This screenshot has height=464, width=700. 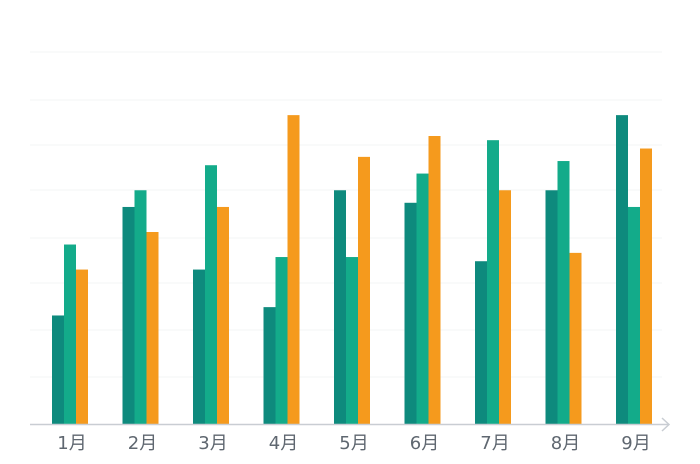 I want to click on x-axis, so click(x=350, y=424).